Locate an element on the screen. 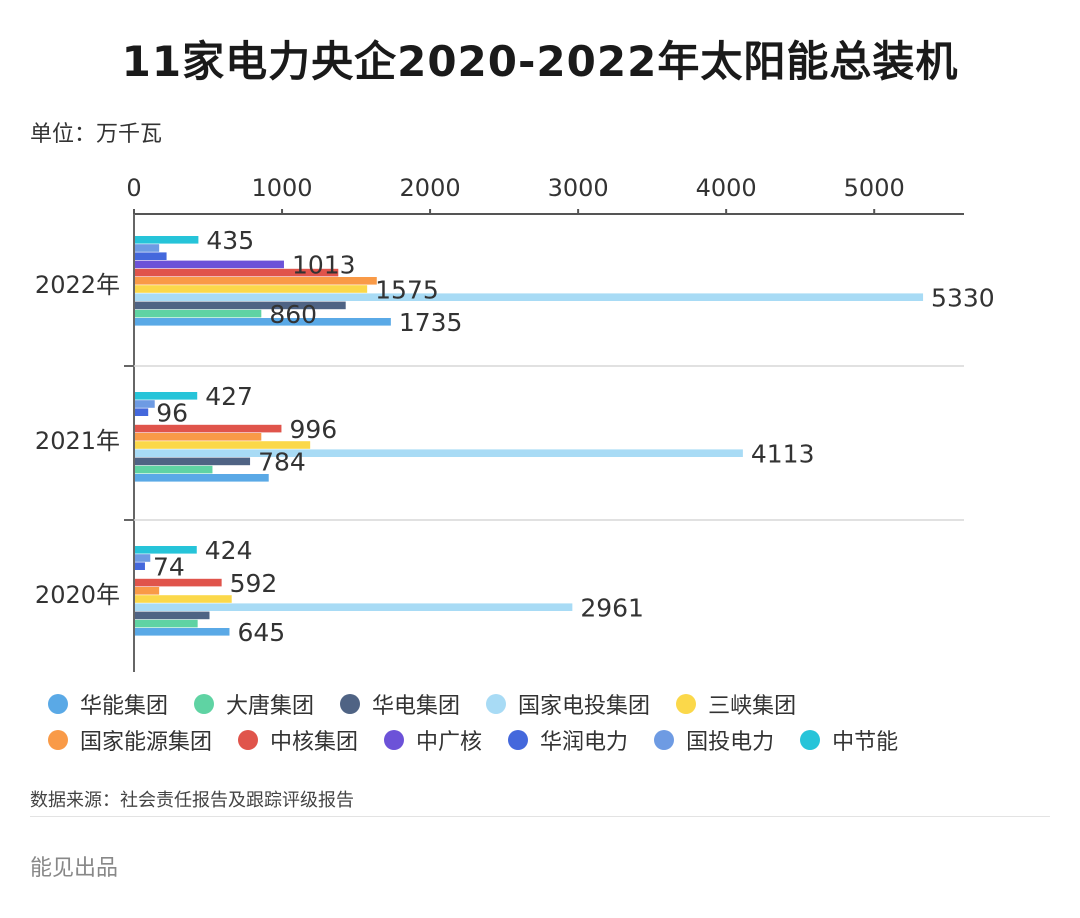  x-tick-label: 1000 is located at coordinates (282, 188).